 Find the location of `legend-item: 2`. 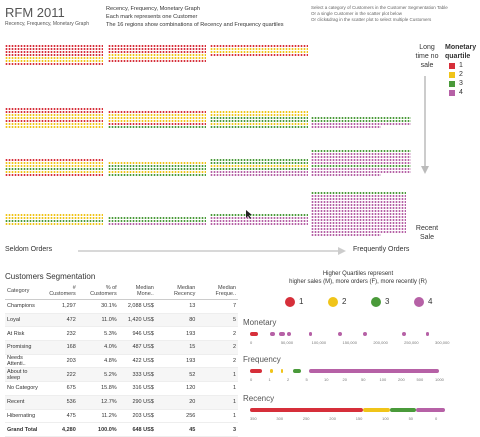

legend-item: 2 is located at coordinates (456, 74).